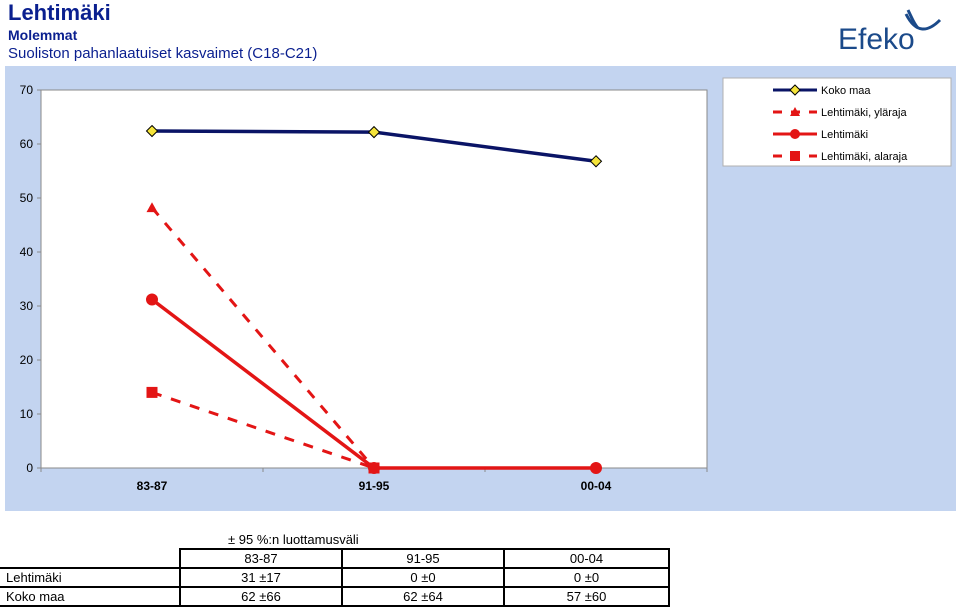  I want to click on efeko-logo: Efeko, so click(890, 31).